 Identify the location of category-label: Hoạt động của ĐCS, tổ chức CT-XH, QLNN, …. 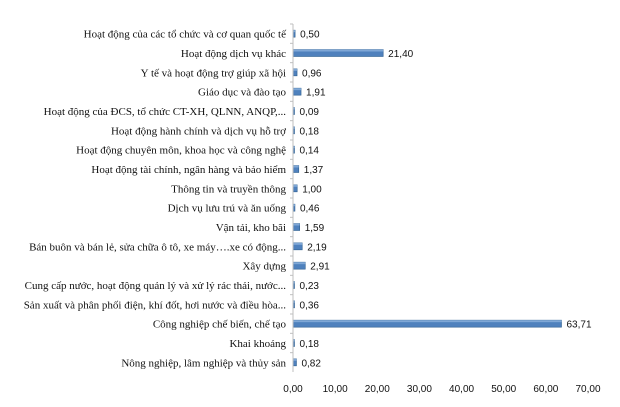
(165, 112).